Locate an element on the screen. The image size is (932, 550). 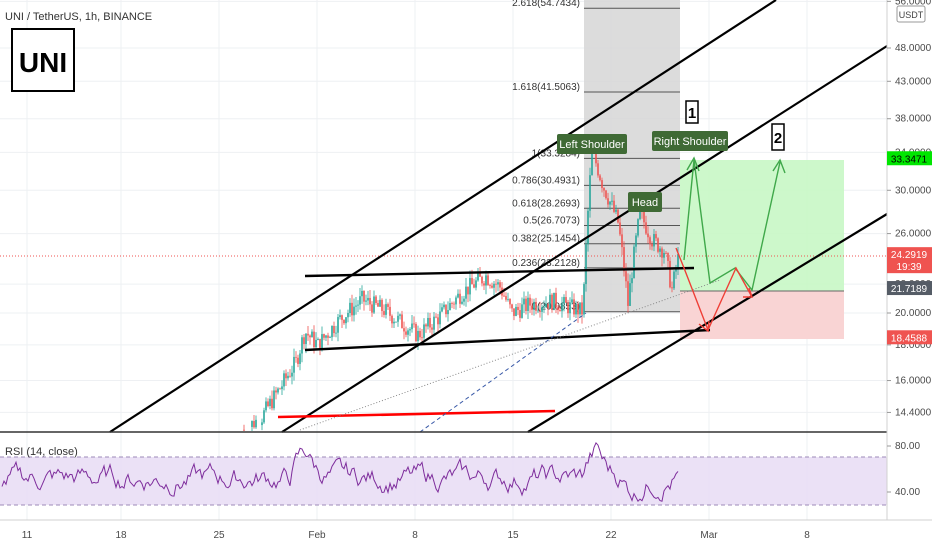
scenario-2-label: 2 is located at coordinates (778, 138).